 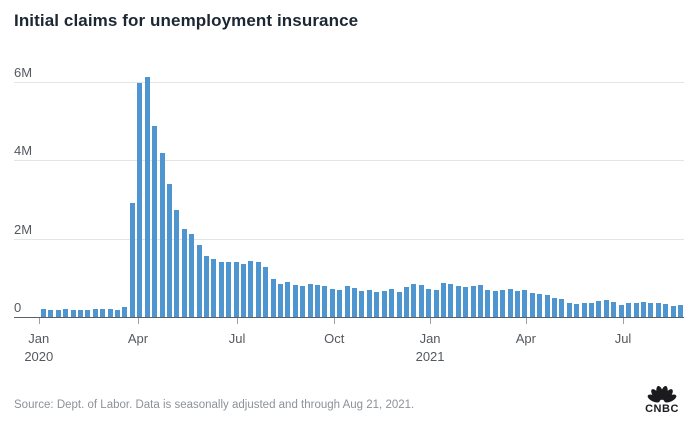 What do you see at coordinates (39, 356) in the screenshot?
I see `x-tick-year: 2020` at bounding box center [39, 356].